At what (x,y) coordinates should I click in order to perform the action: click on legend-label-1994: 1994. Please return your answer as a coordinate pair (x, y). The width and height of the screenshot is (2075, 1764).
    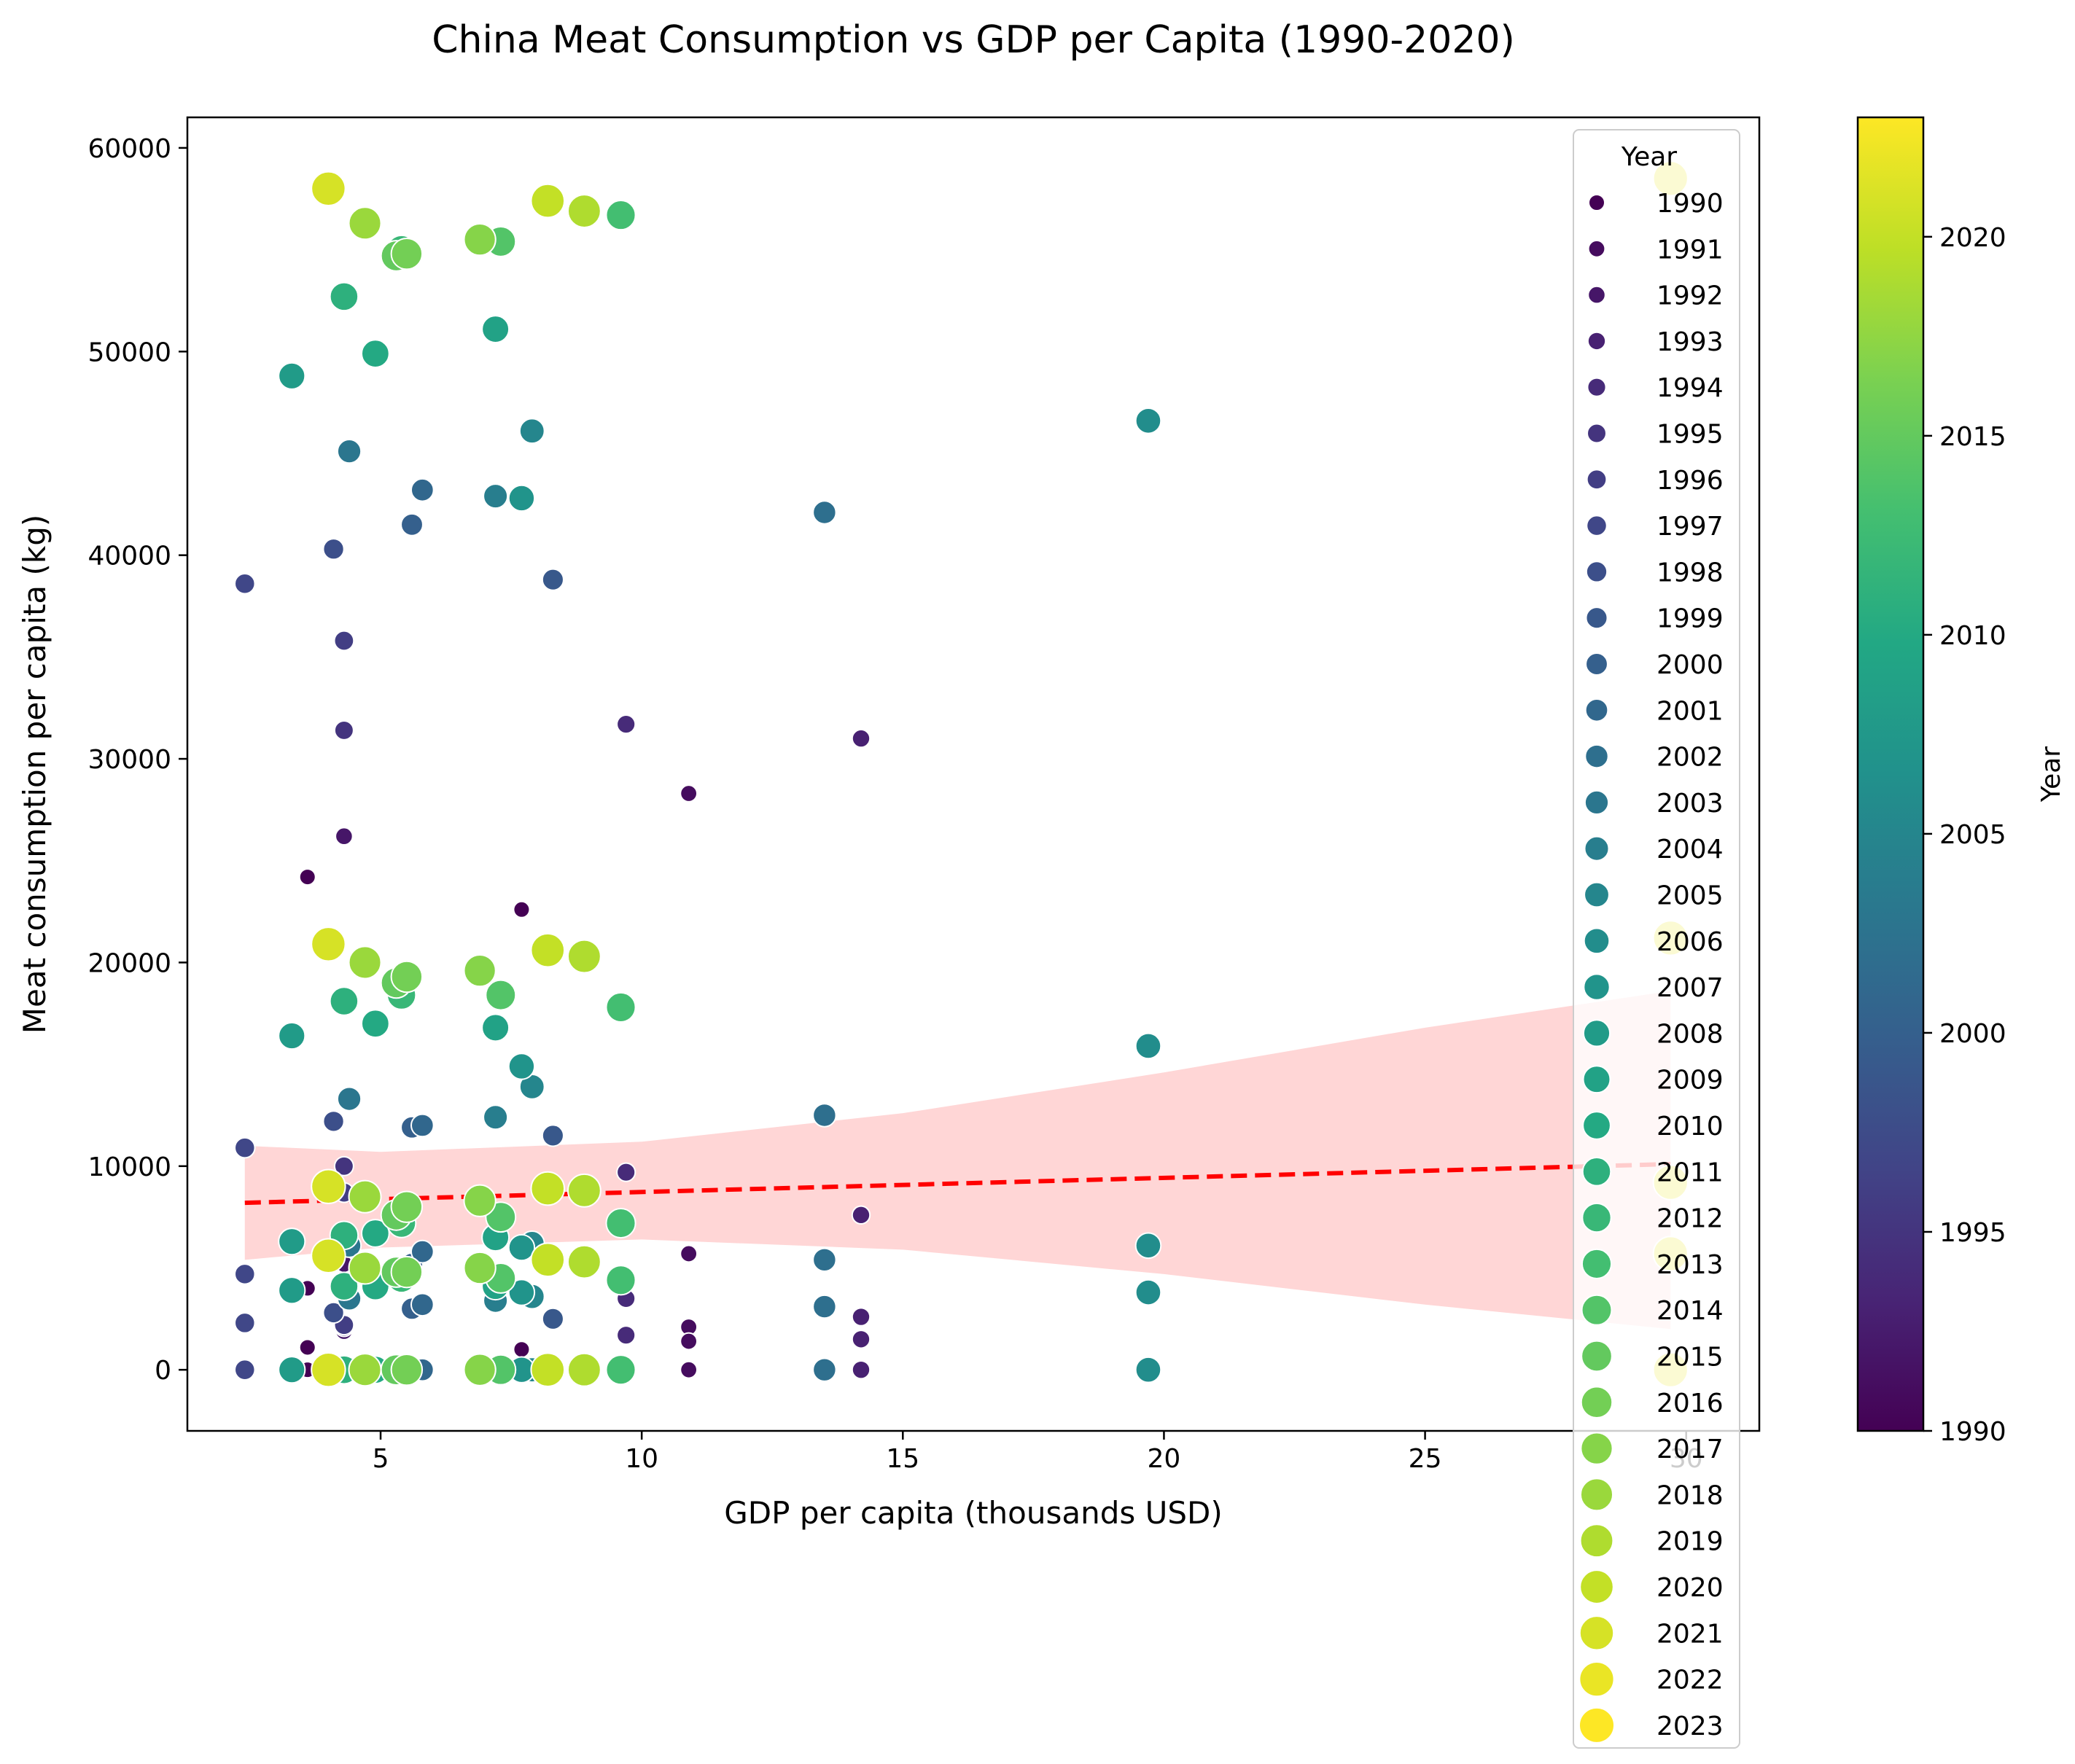
    Looking at the image, I should click on (1690, 388).